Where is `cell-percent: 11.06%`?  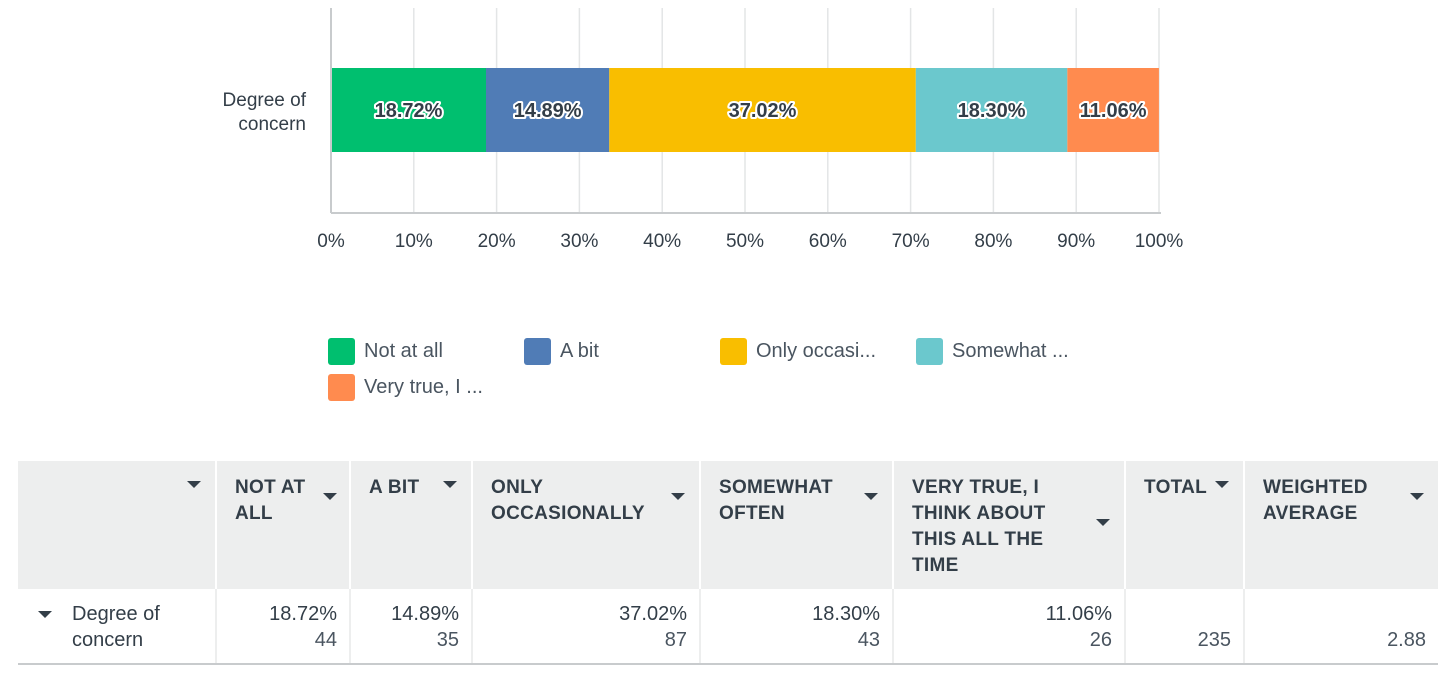 cell-percent: 11.06% is located at coordinates (1078, 614).